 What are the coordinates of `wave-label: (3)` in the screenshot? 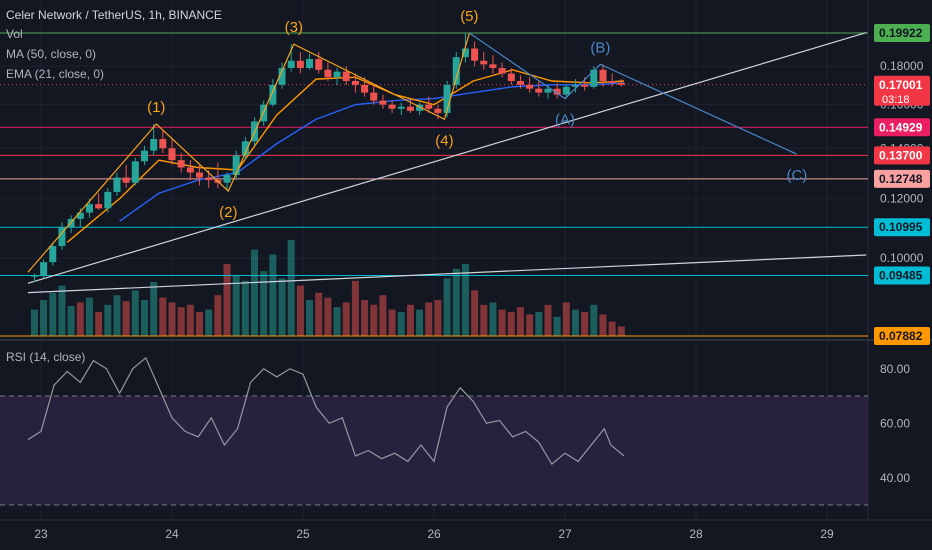 It's located at (294, 27).